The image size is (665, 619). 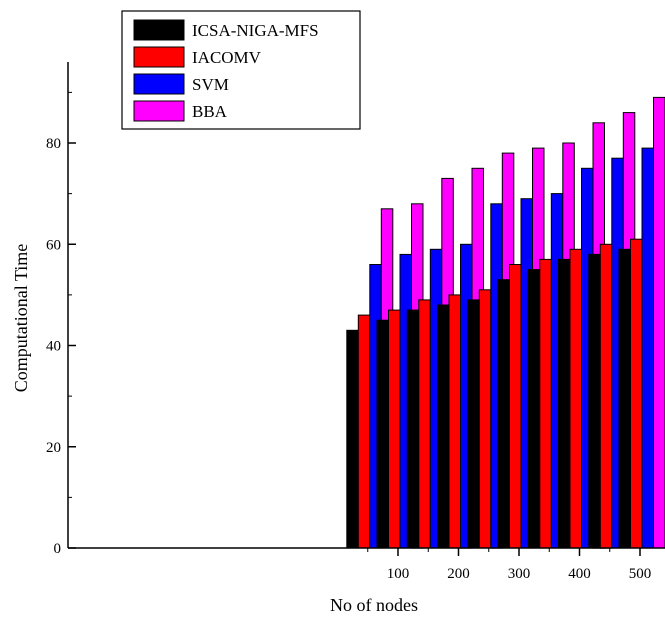 What do you see at coordinates (53, 245) in the screenshot?
I see `y-tick-label: 60` at bounding box center [53, 245].